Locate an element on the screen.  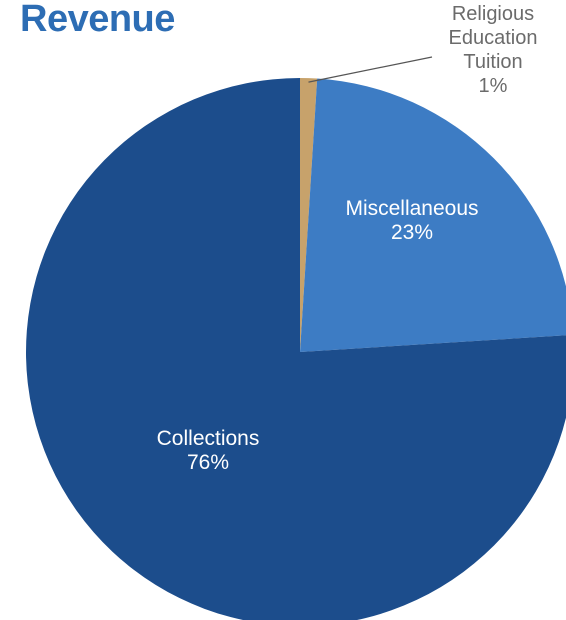
slice-value-miscellaneous: 23% is located at coordinates (412, 232).